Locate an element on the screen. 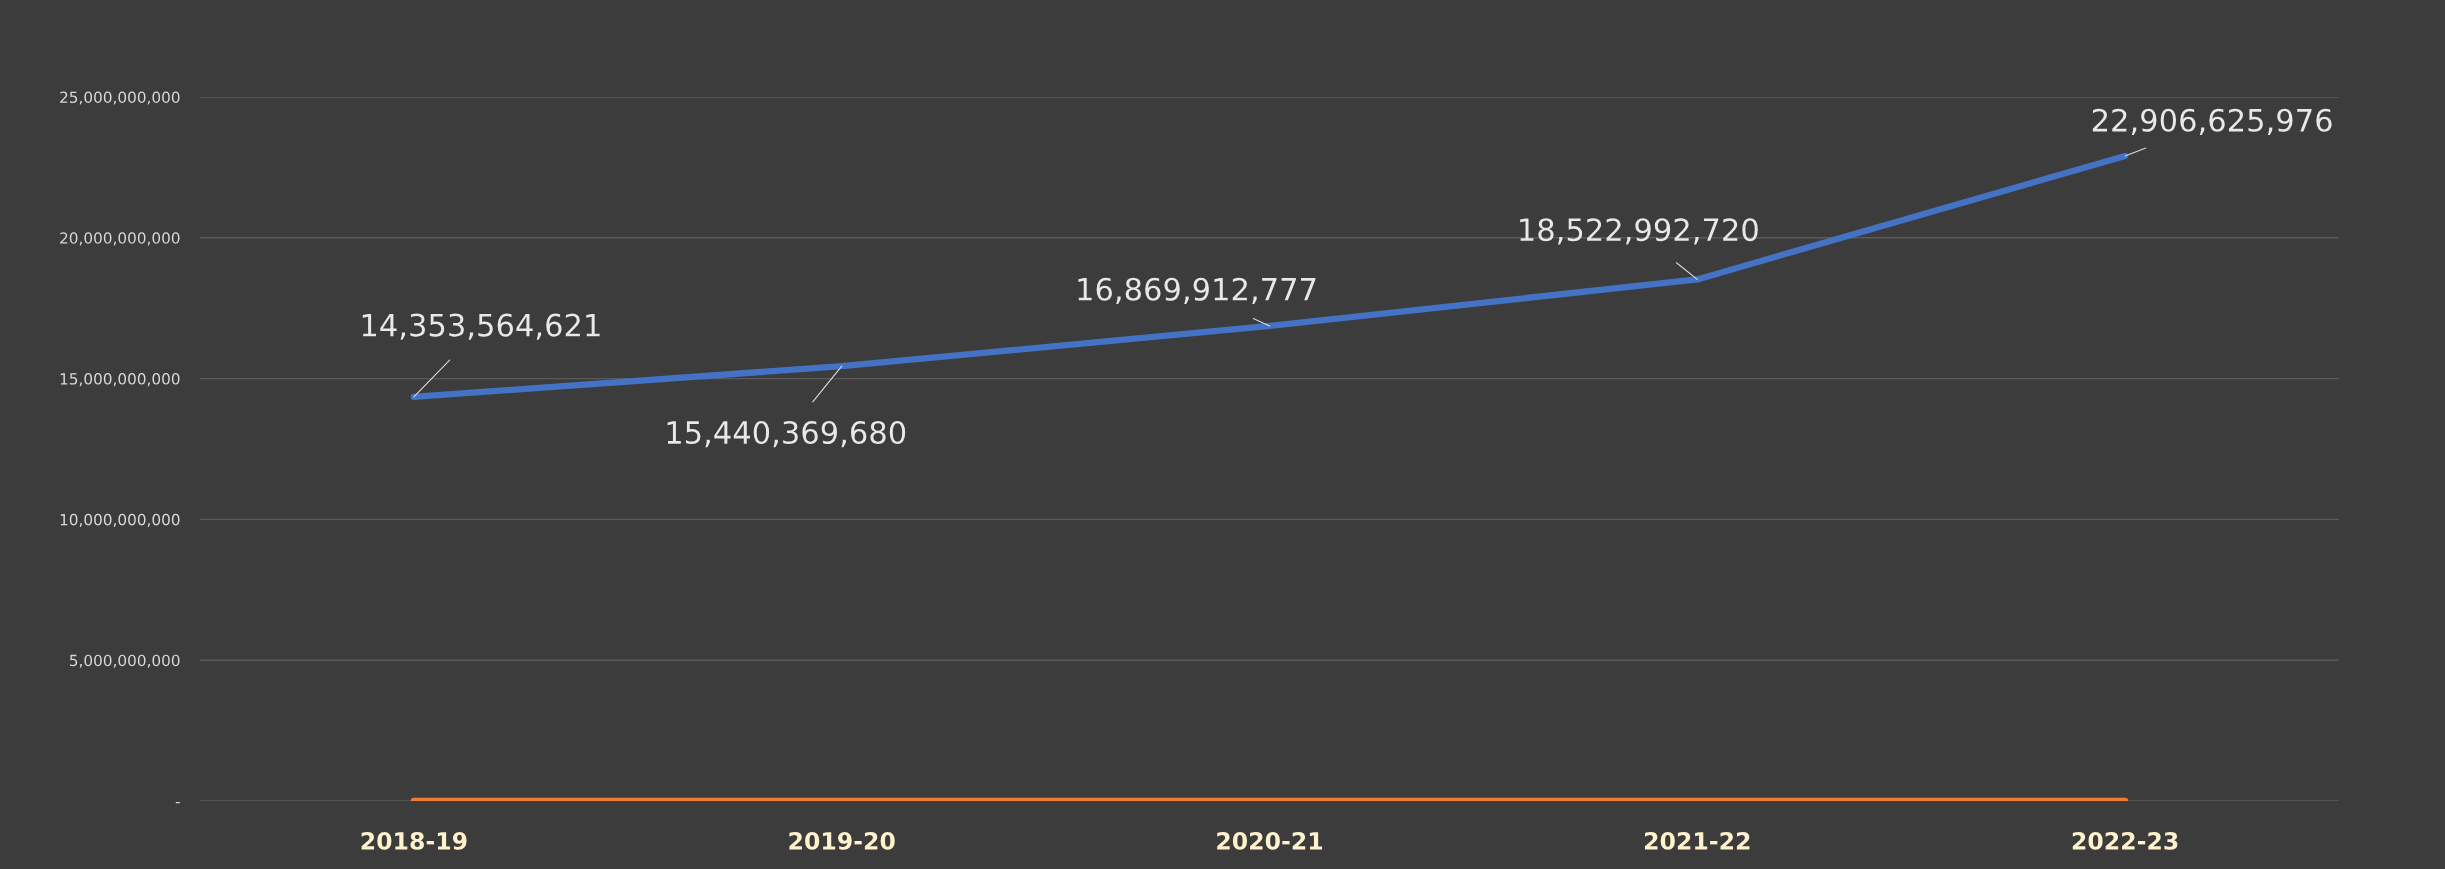 The width and height of the screenshot is (2445, 869). y-tick-label: 25,000,000,000 is located at coordinates (120, 98).